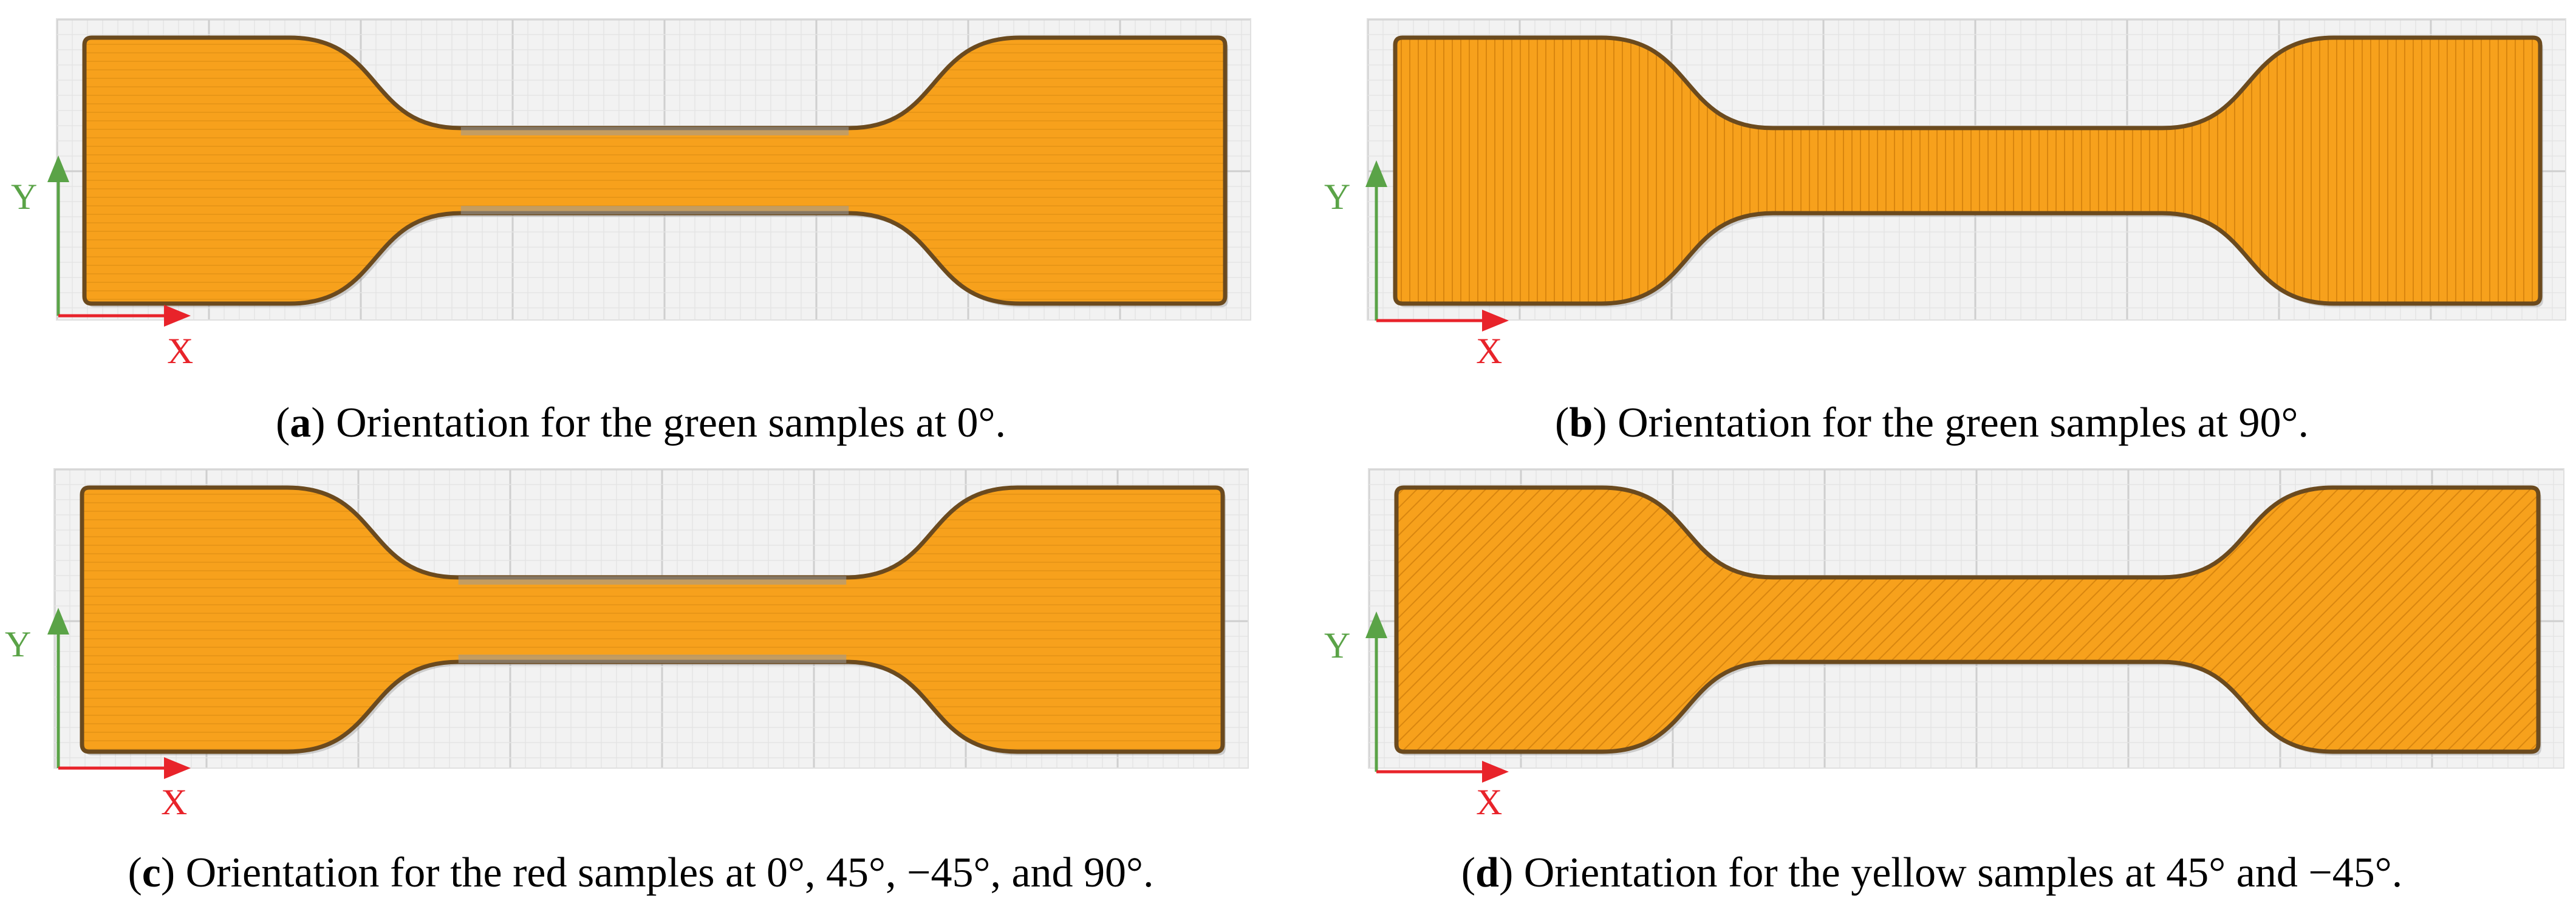 This screenshot has height=912, width=2576. I want to click on axes-a, so click(119, 241).